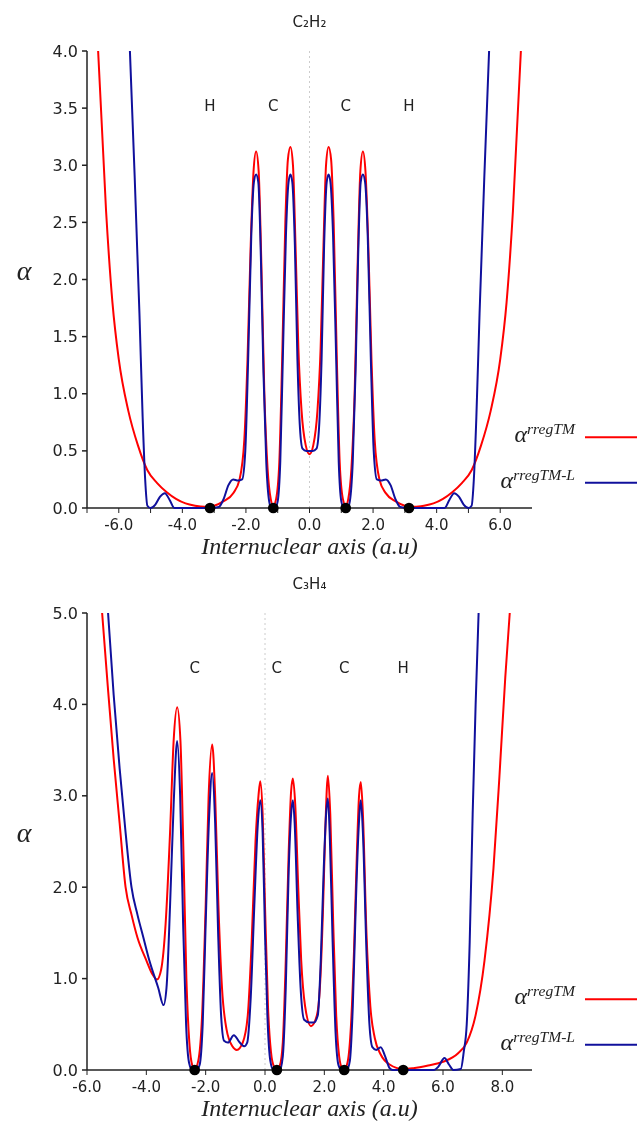  Describe the element at coordinates (65, 108) in the screenshot. I see `y-tick-label: 3.5` at that location.